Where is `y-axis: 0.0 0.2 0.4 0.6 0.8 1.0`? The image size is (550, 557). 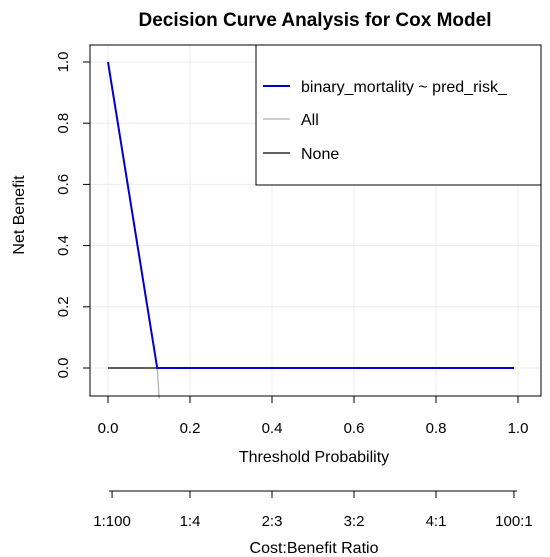 y-axis: 0.0 0.2 0.4 0.6 0.8 1.0 is located at coordinates (73, 215).